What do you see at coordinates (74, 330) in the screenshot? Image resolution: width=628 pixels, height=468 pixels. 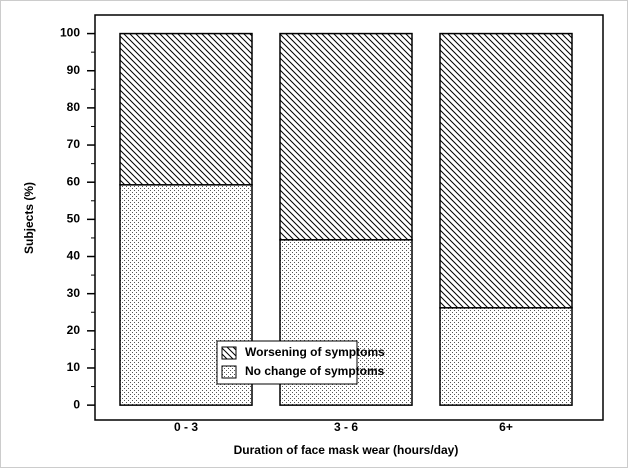 I see `y-tick-label: 20` at bounding box center [74, 330].